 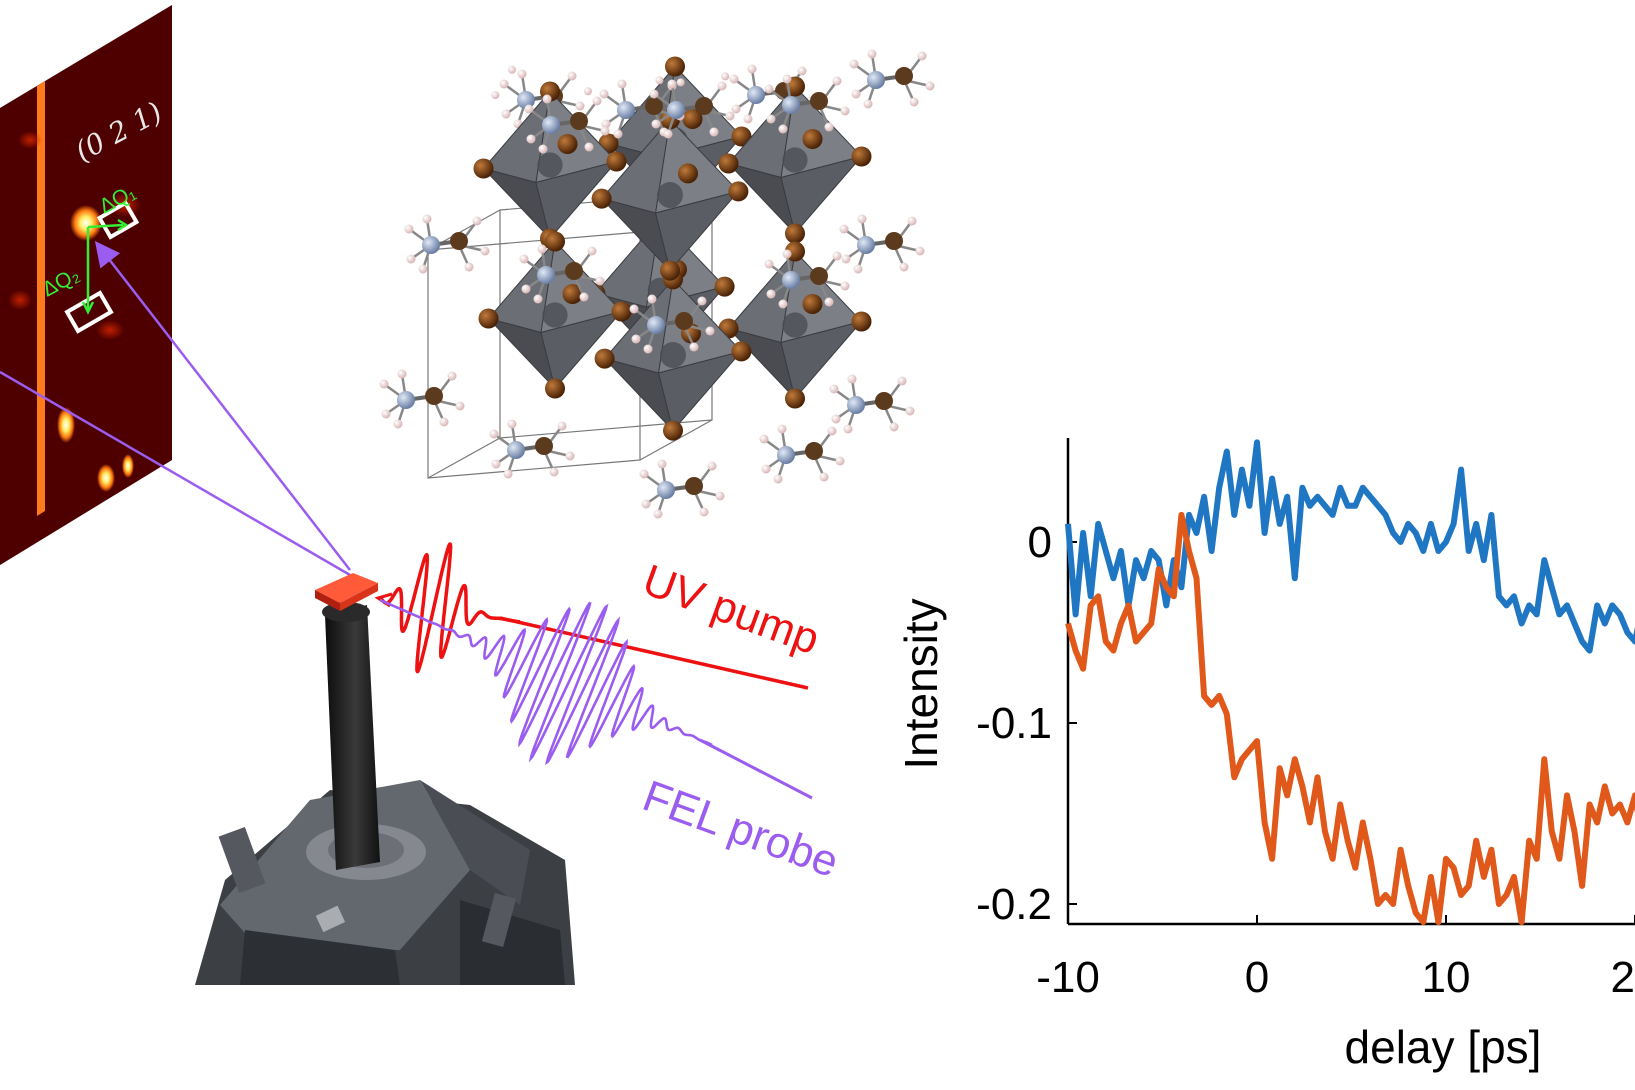 I want to click on x-tick-label: 20, so click(x=1623, y=977).